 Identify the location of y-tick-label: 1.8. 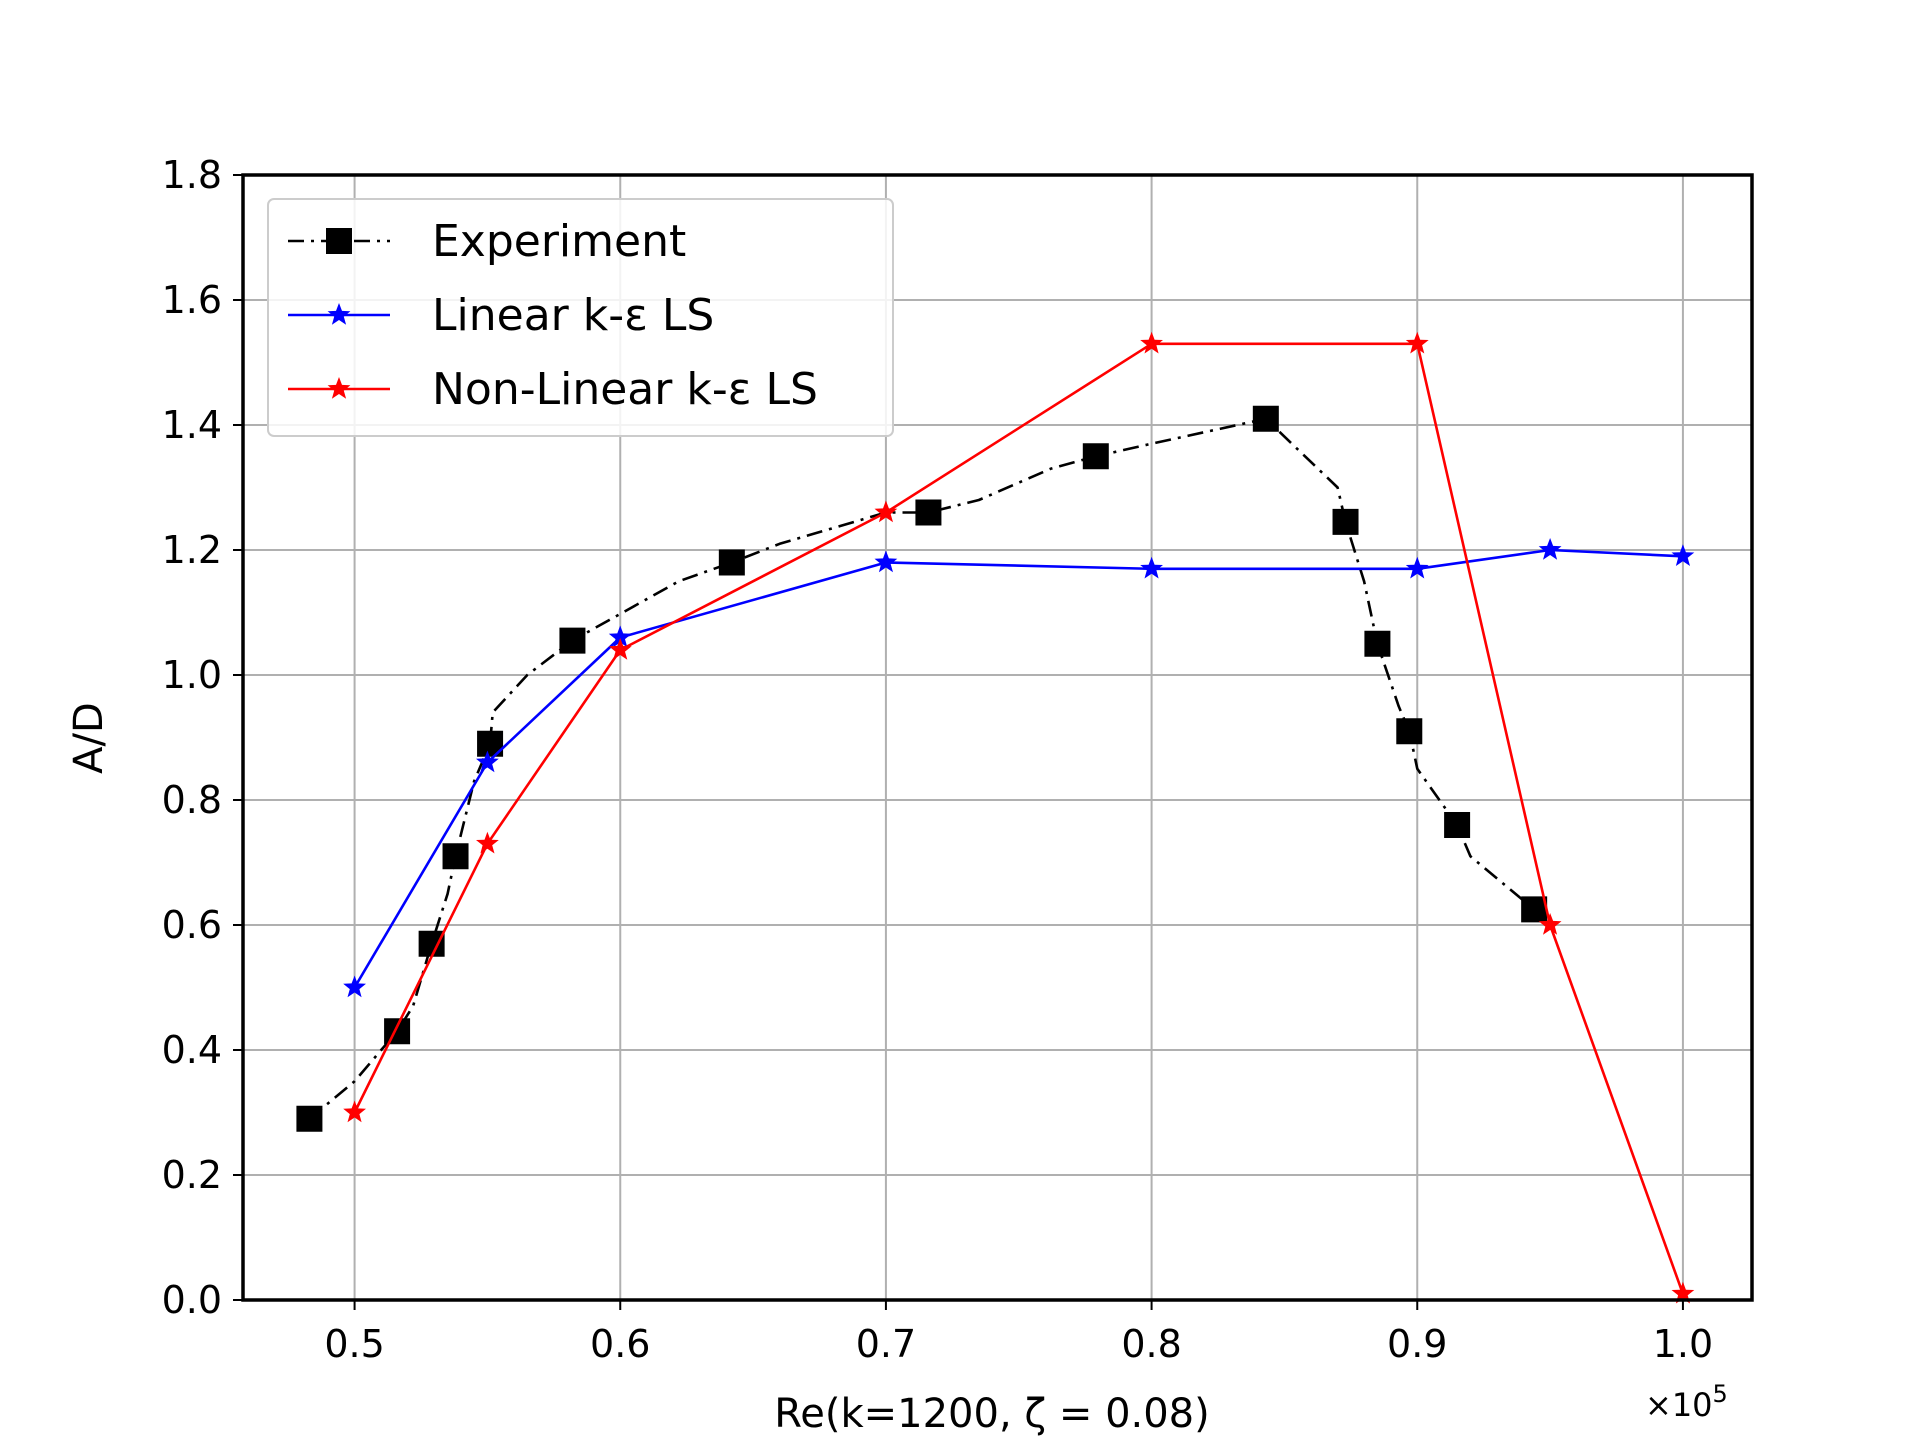
(192, 175).